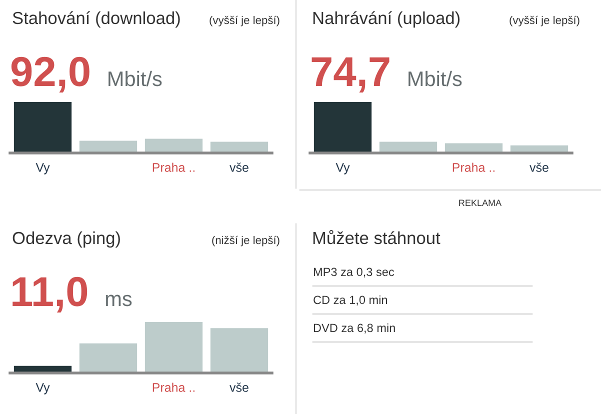 The image size is (601, 414). What do you see at coordinates (351, 74) in the screenshot?
I see `text: 74,7` at bounding box center [351, 74].